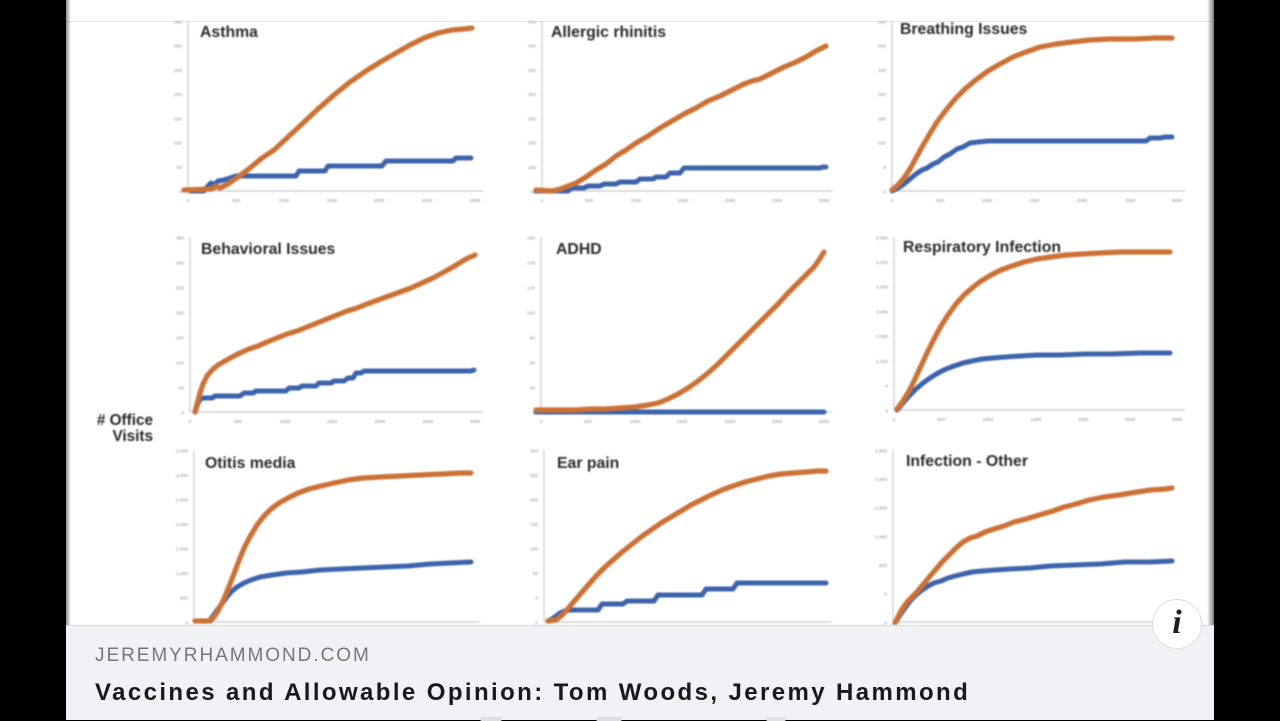  I want to click on svg-text: Infection - Other, so click(967, 461).